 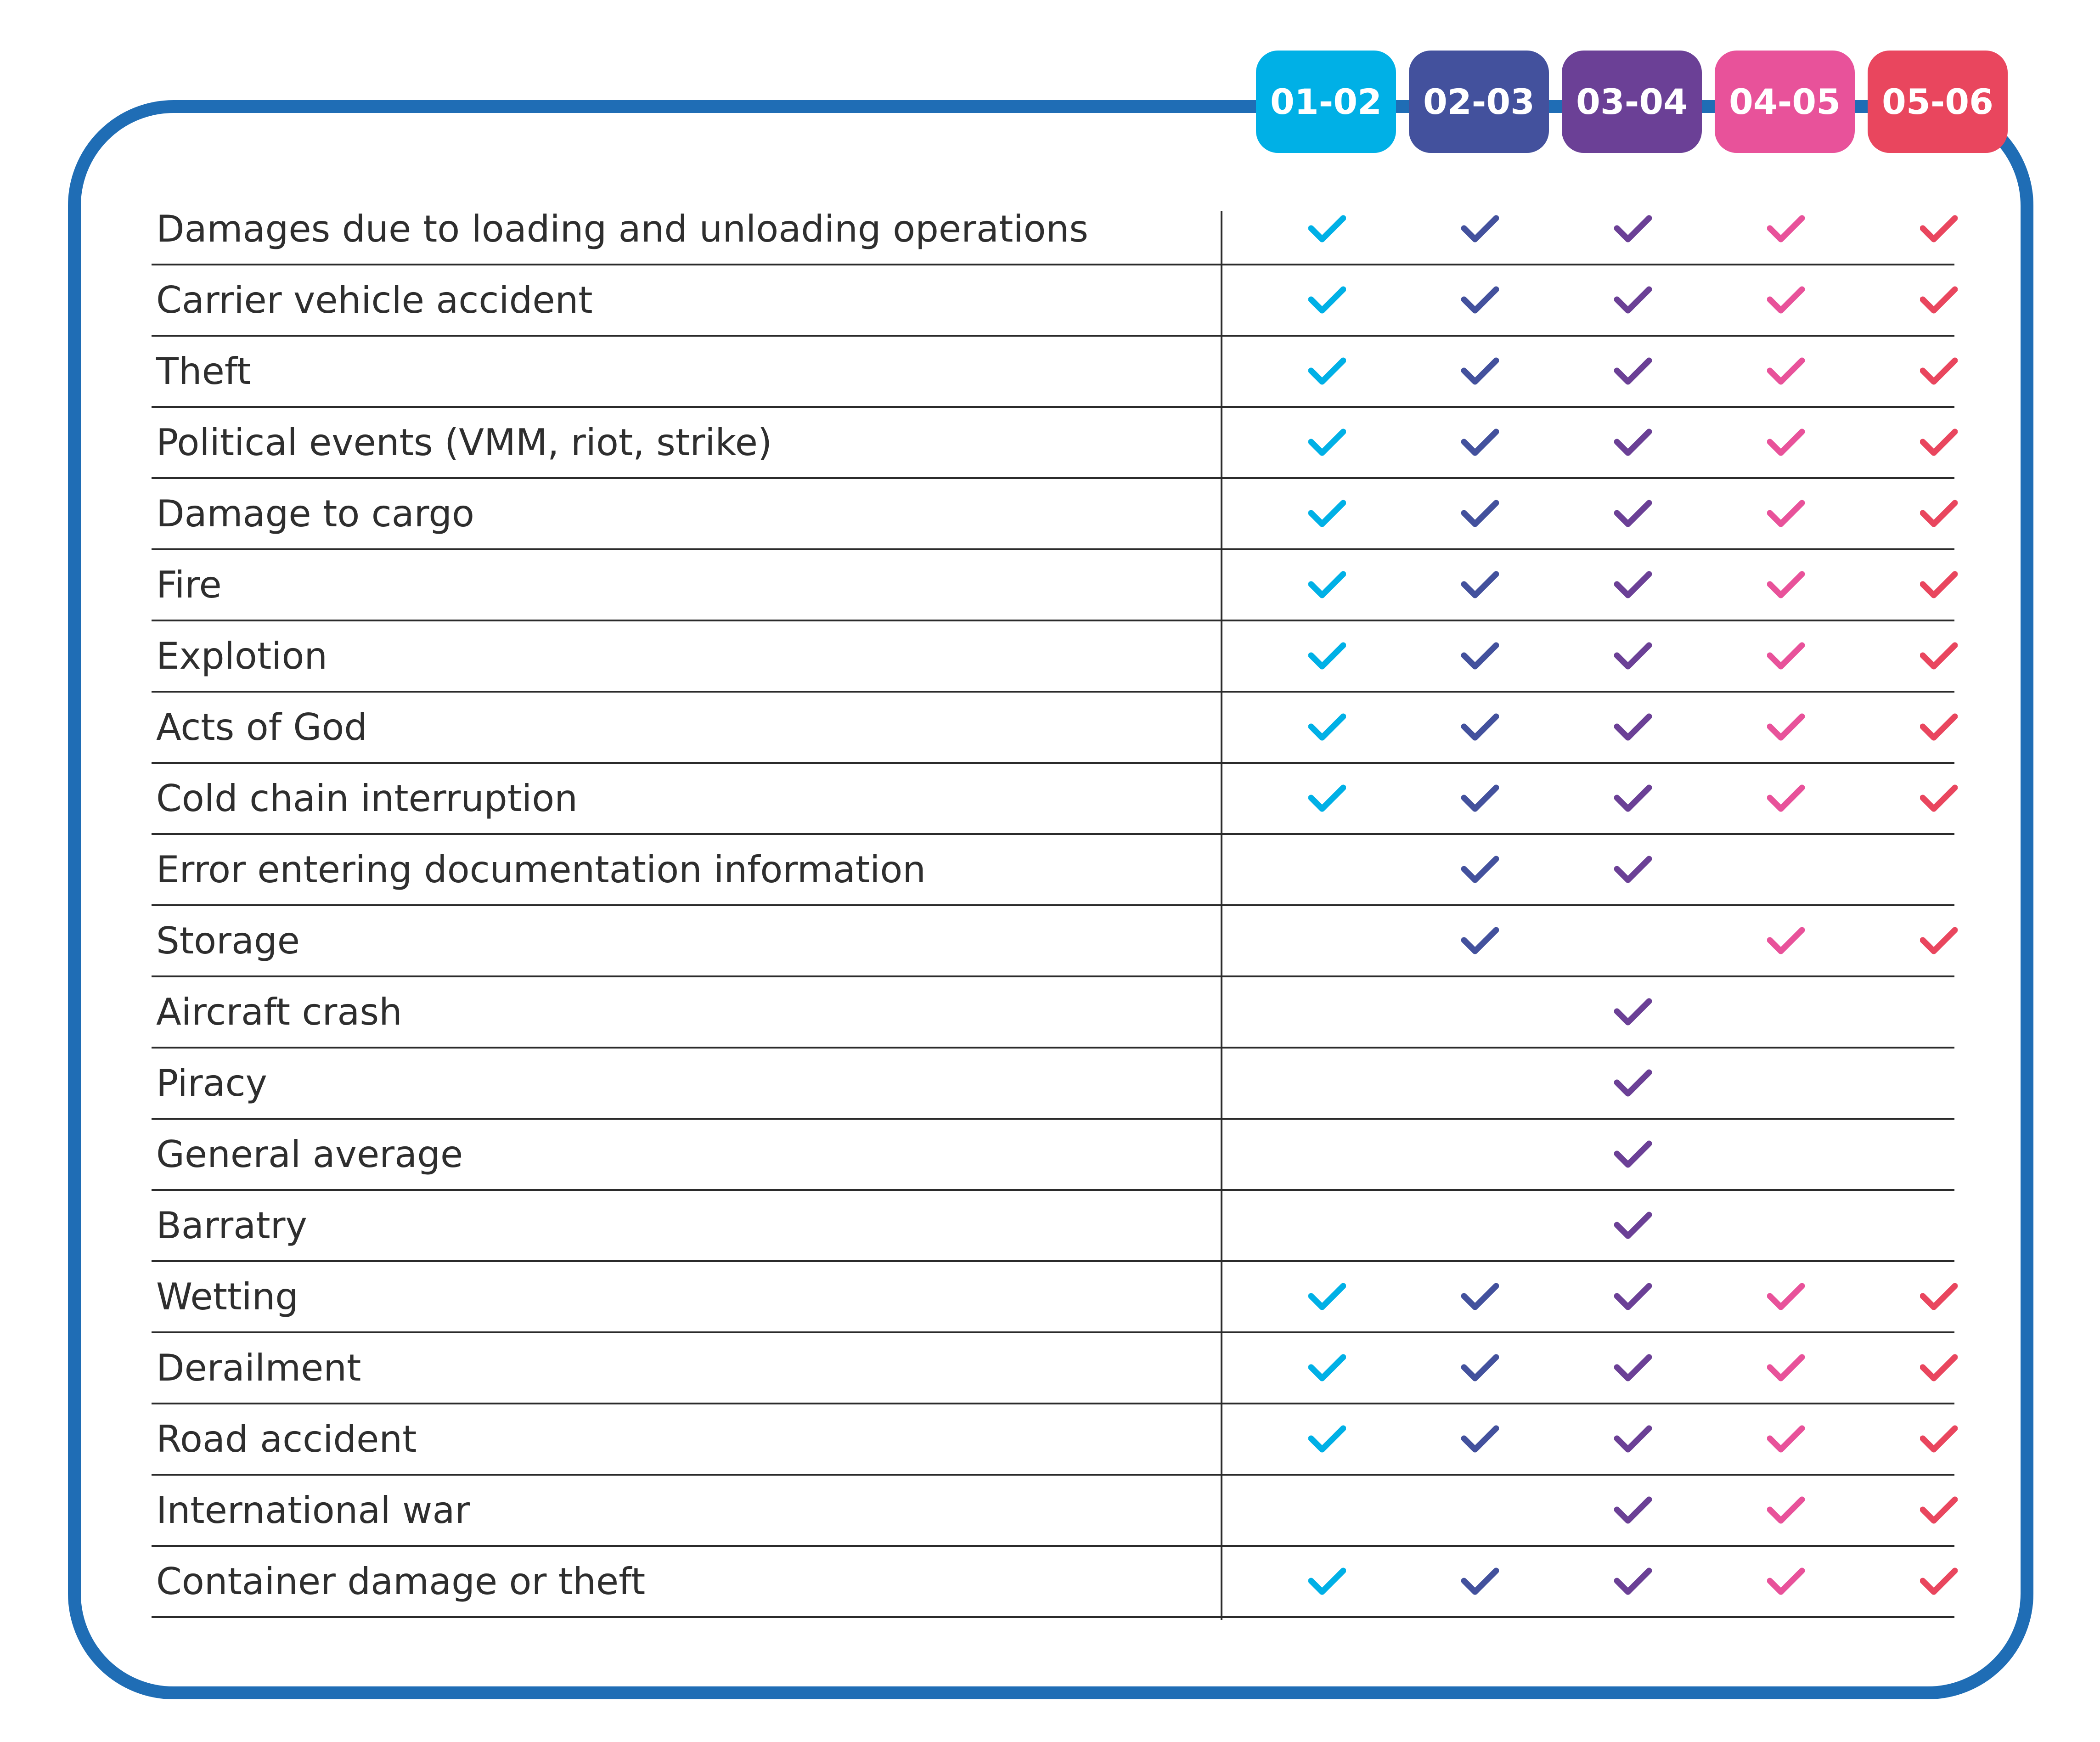 I want to click on table-row: Political events (VMM, riot, strike), so click(x=1055, y=443).